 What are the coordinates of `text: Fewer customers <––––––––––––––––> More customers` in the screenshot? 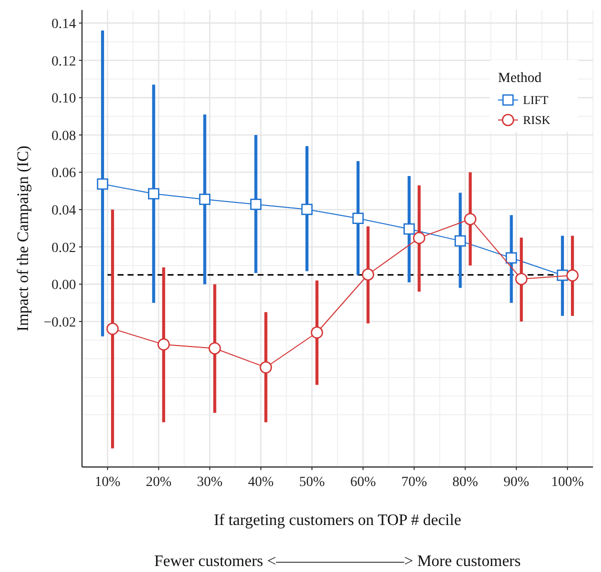 It's located at (337, 561).